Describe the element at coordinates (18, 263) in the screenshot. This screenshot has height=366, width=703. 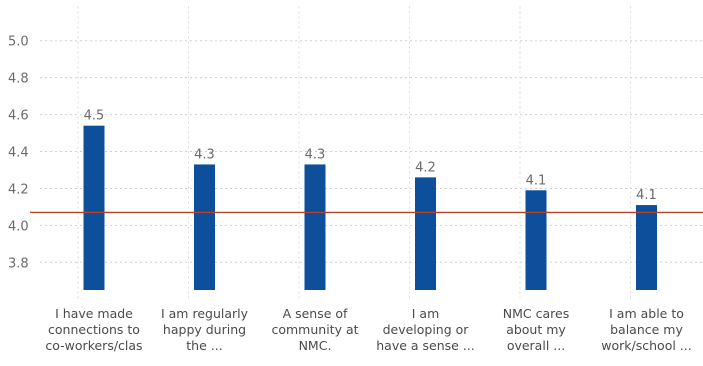
I see `y-tick-label: 3.8` at that location.